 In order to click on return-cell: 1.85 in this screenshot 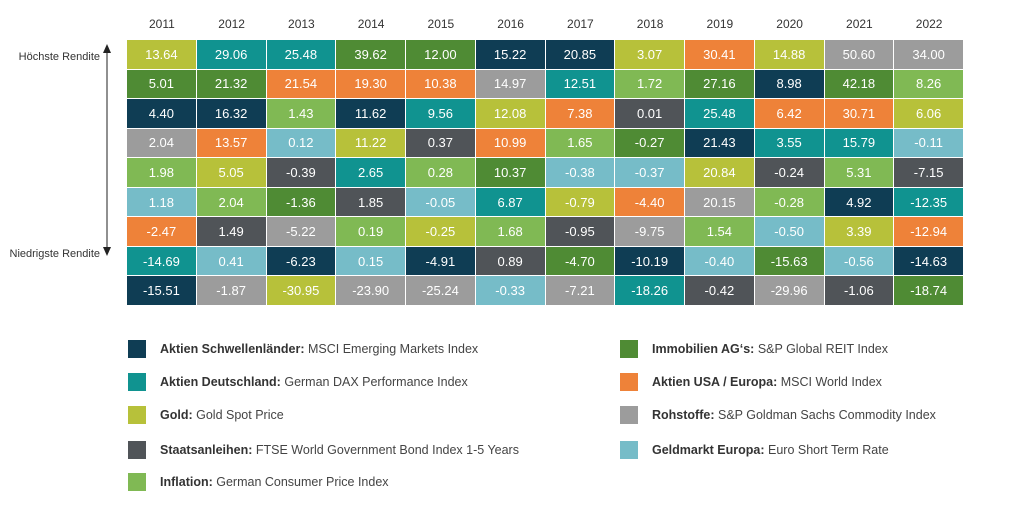, I will do `click(371, 202)`.